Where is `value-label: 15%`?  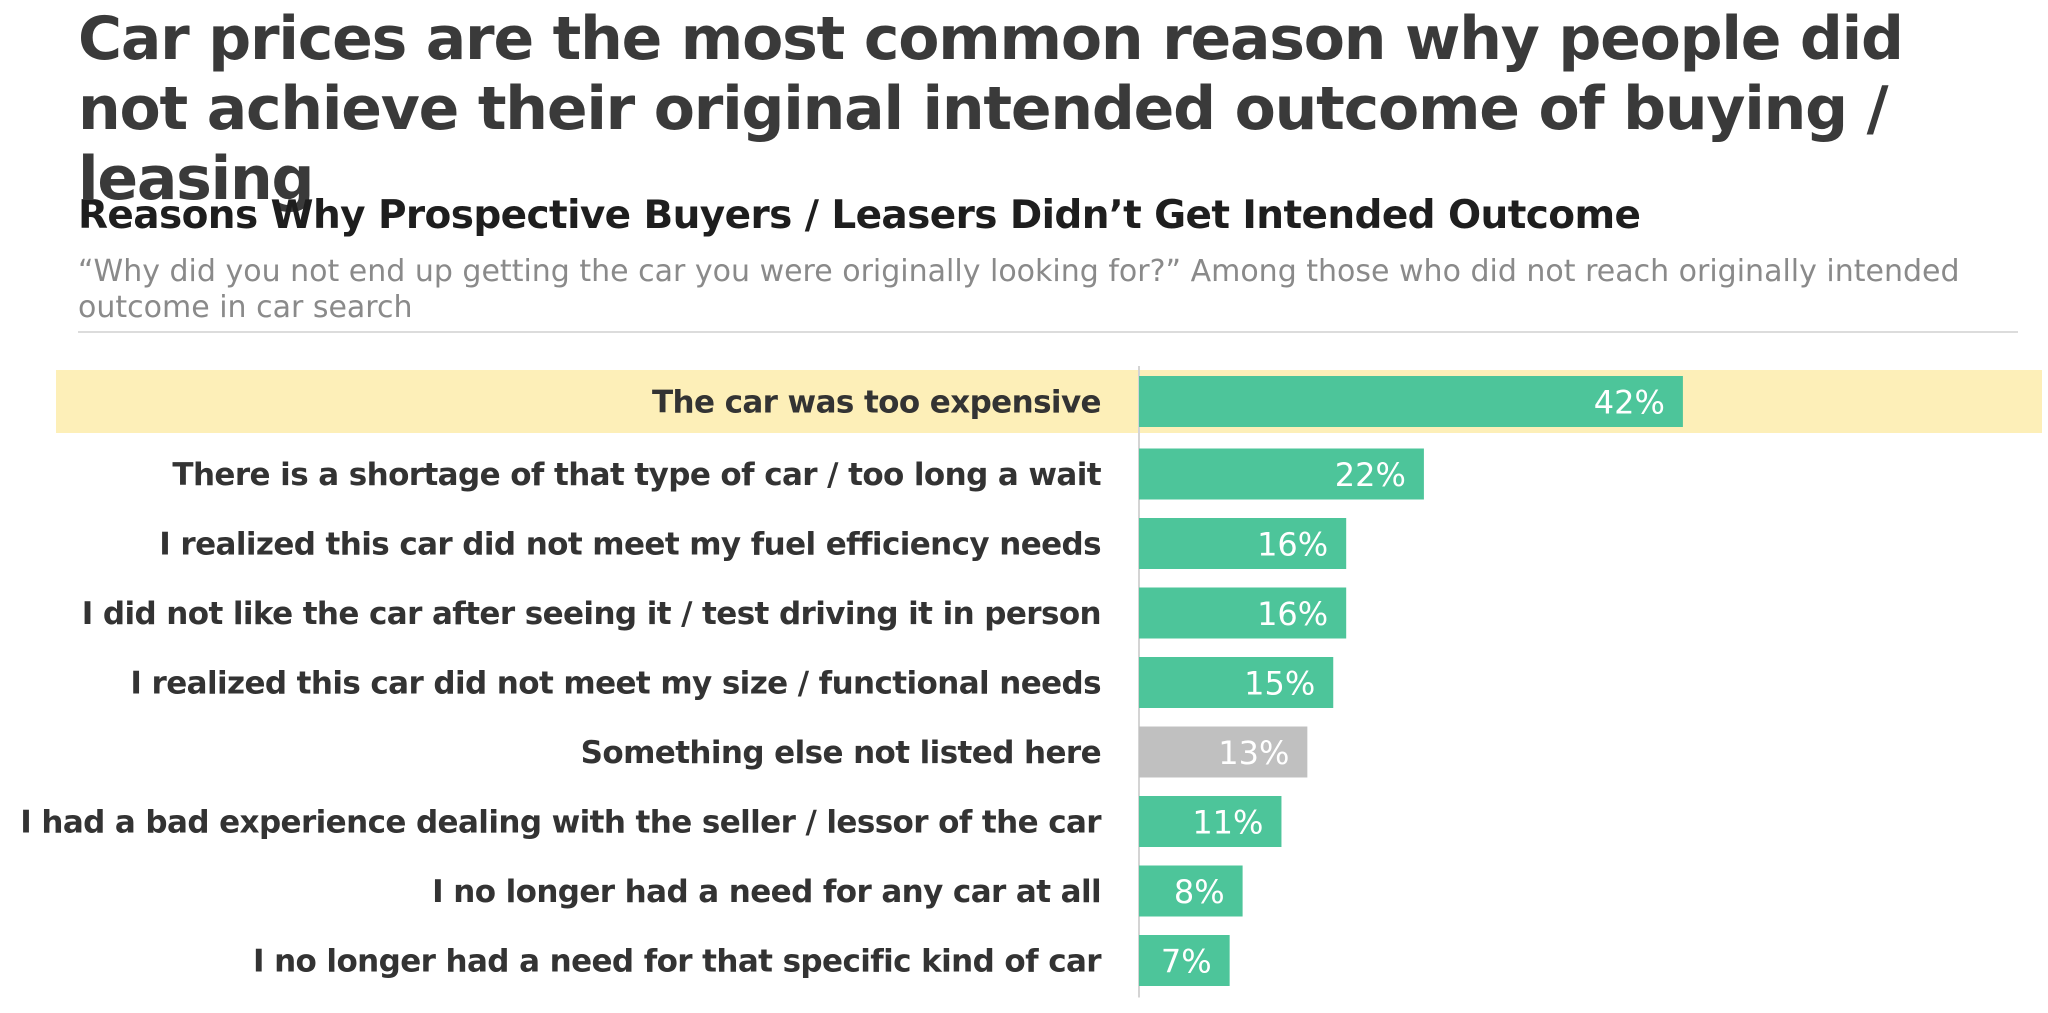 value-label: 15% is located at coordinates (1279, 684).